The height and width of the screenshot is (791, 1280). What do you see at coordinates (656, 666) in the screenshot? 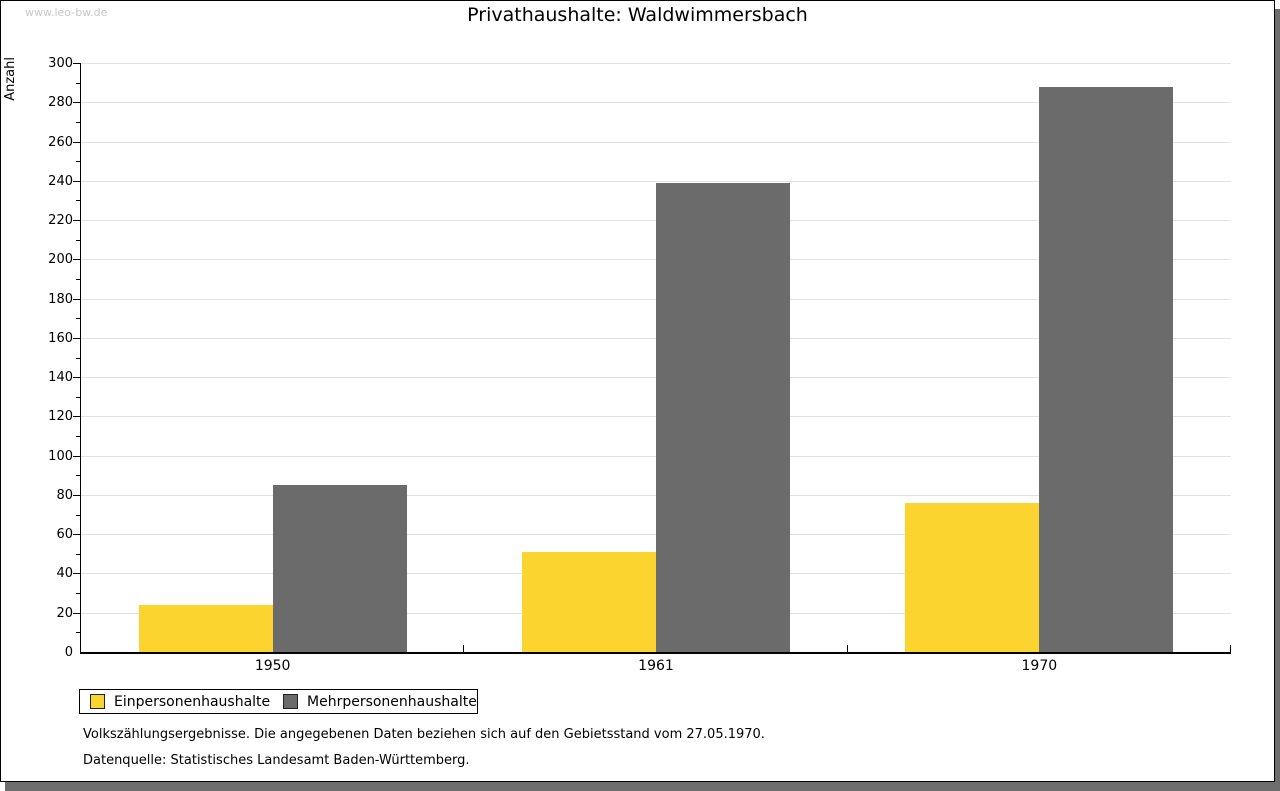
I see `x-tick-label-1961: 1961` at bounding box center [656, 666].